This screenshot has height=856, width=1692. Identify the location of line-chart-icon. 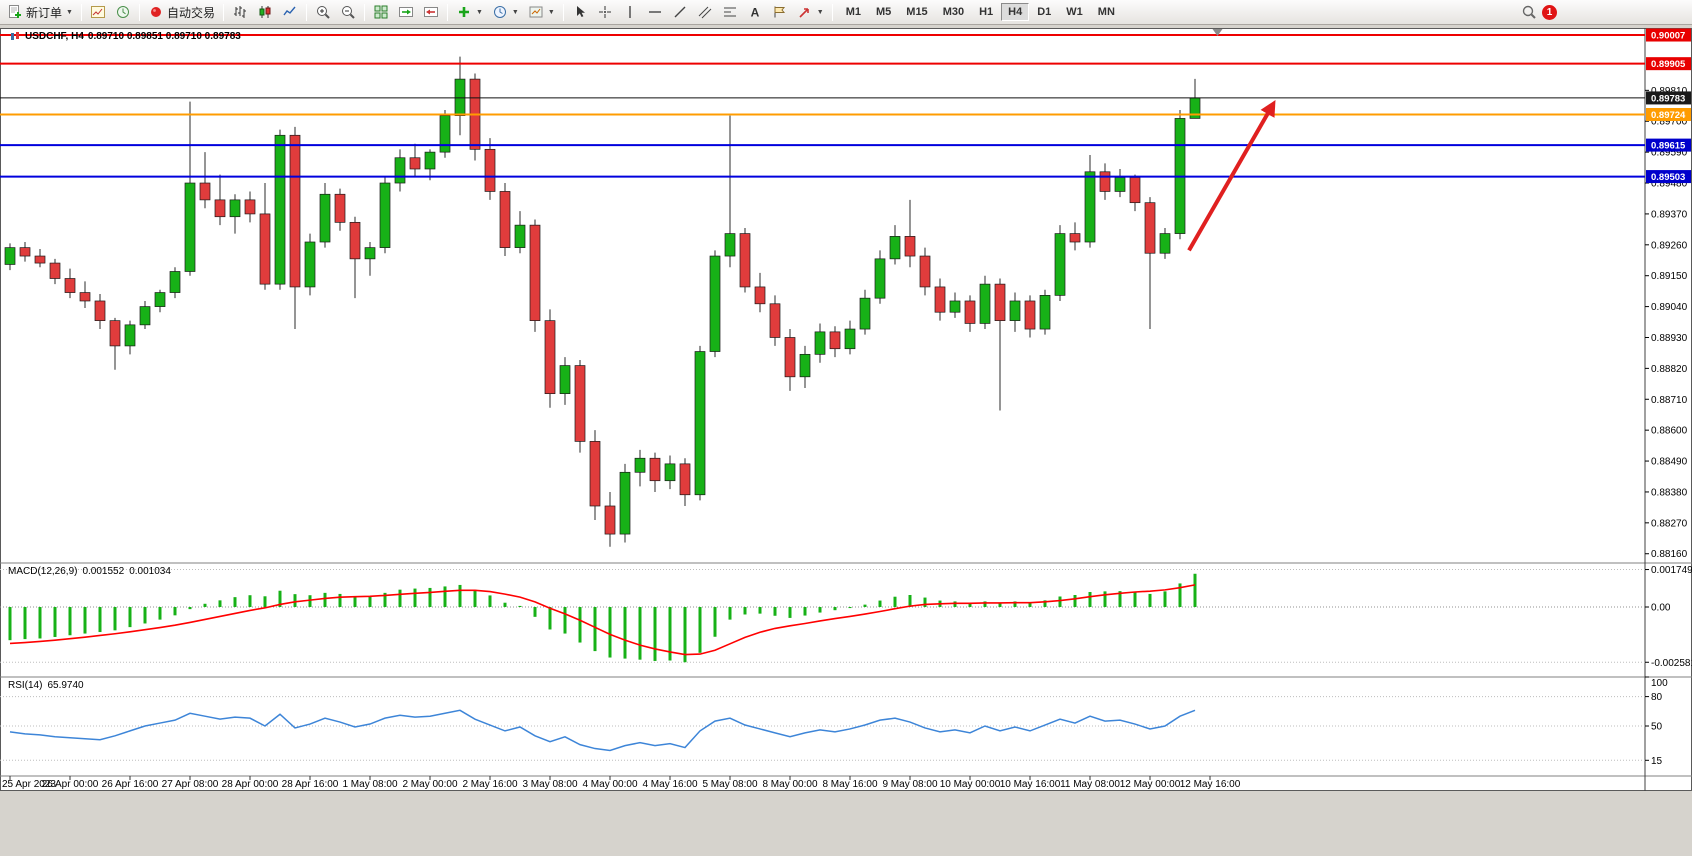
(289, 11).